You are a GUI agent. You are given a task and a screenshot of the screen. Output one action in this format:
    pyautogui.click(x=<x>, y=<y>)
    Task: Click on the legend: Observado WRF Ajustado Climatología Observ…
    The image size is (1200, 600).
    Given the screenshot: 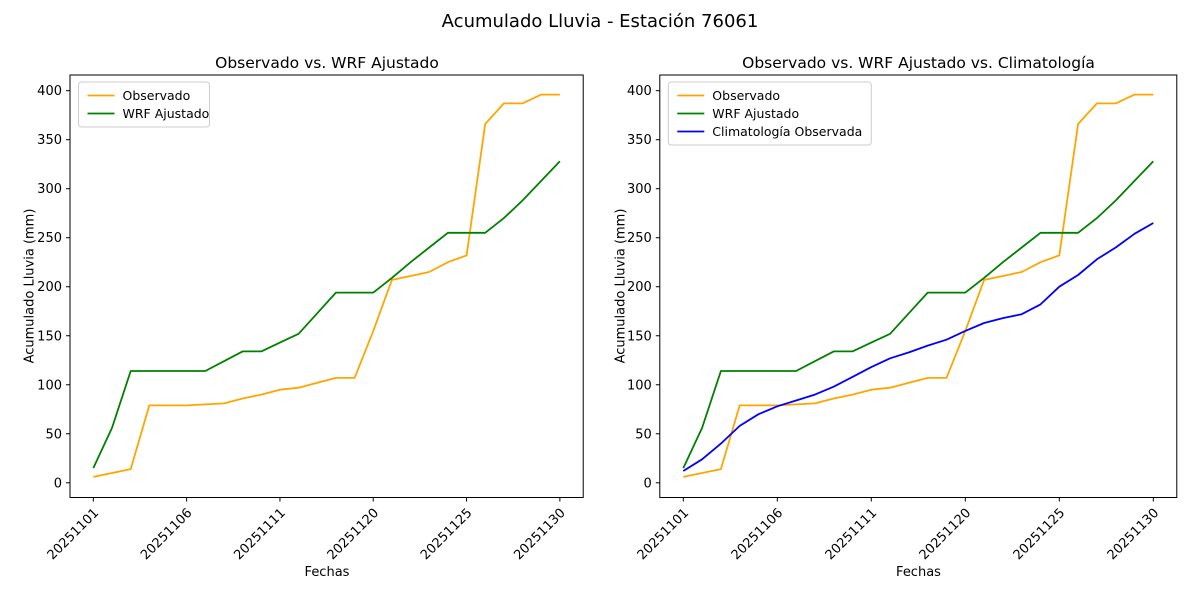 What is the action you would take?
    pyautogui.click(x=769, y=113)
    